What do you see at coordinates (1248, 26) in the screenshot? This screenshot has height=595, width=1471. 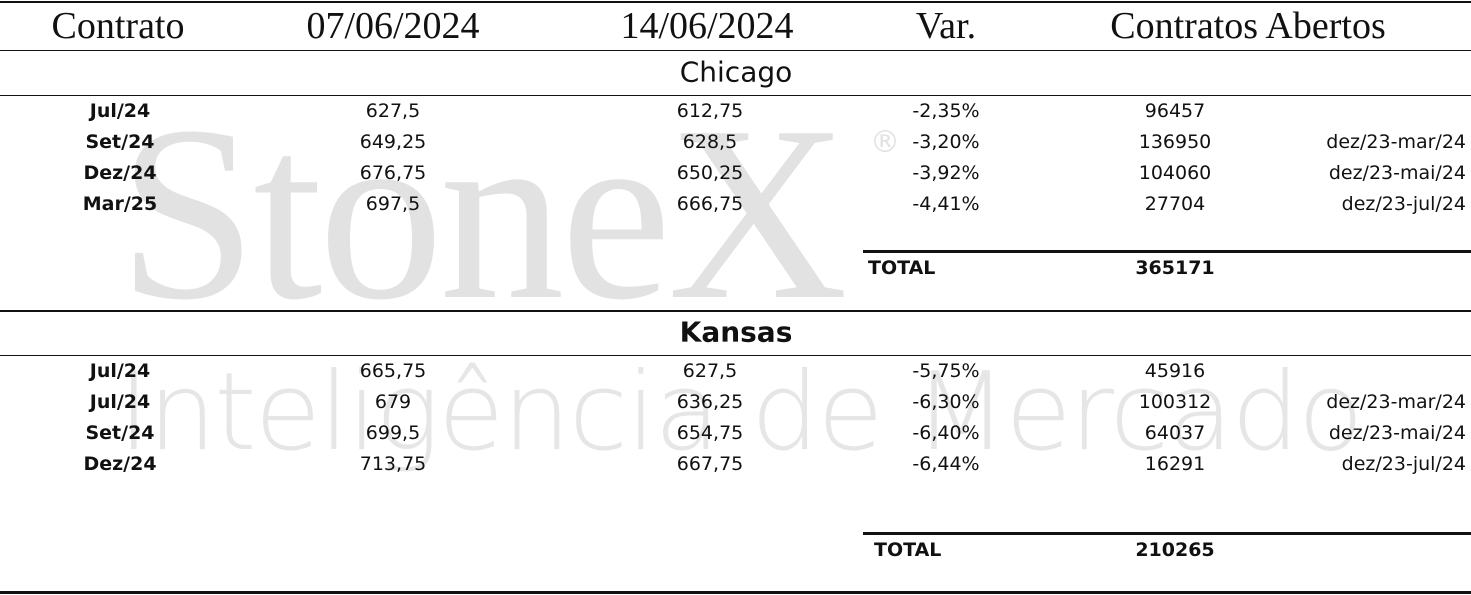 I see `column-header: Contratos Abertos` at bounding box center [1248, 26].